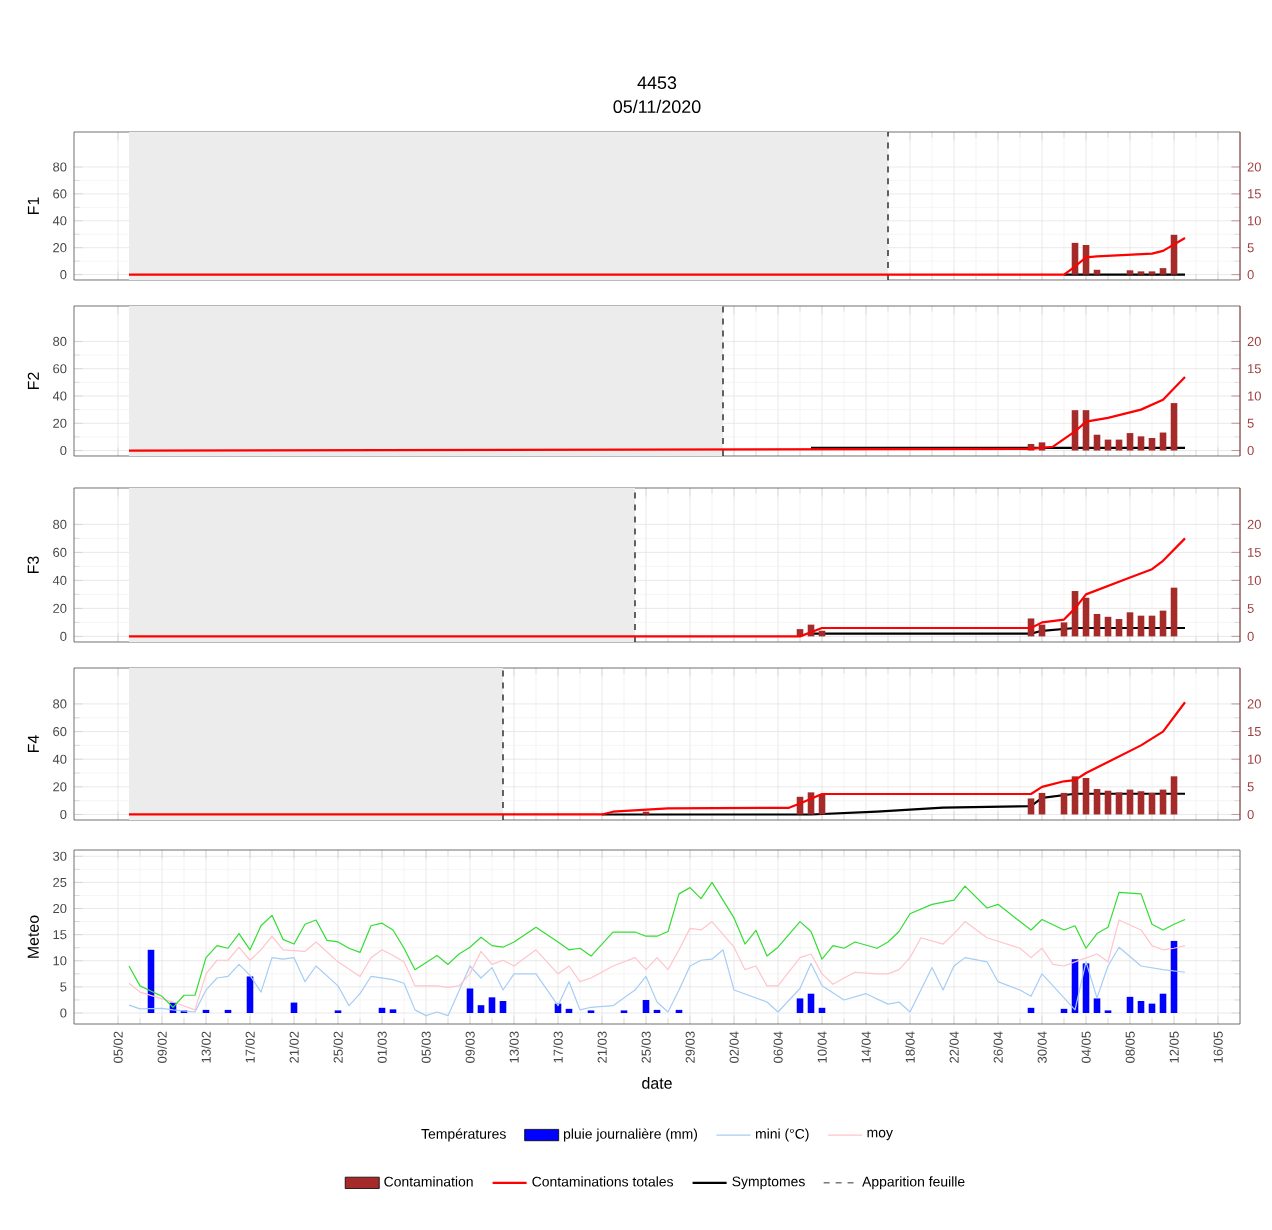 The width and height of the screenshot is (1272, 1230). What do you see at coordinates (657, 83) in the screenshot?
I see `chart-title: 4453` at bounding box center [657, 83].